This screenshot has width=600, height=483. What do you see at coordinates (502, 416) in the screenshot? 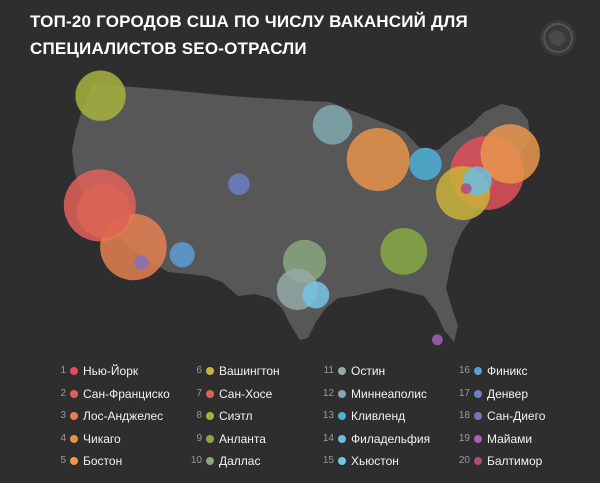
I see `legend-item: 18 Сан-Диего` at bounding box center [502, 416].